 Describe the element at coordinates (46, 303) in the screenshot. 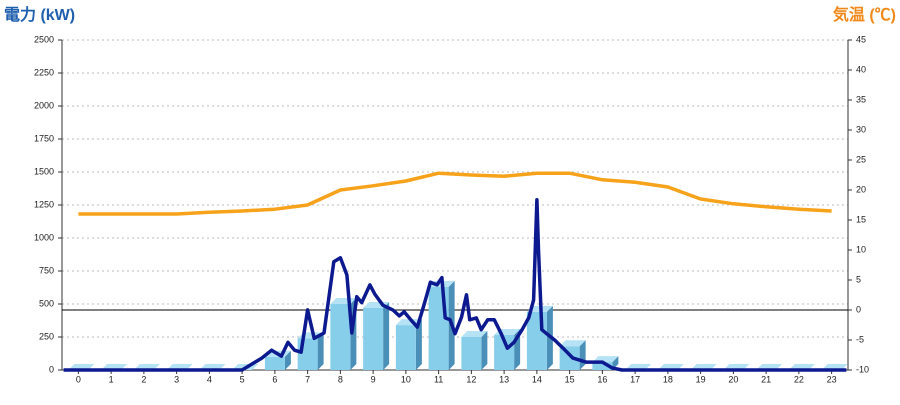

I see `y-tick-label: 500` at that location.